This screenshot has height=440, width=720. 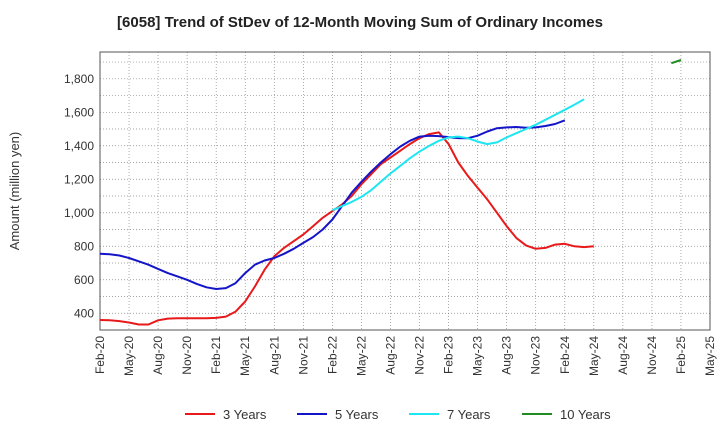 What do you see at coordinates (594, 356) in the screenshot?
I see `x-tick-label: May-24` at bounding box center [594, 356].